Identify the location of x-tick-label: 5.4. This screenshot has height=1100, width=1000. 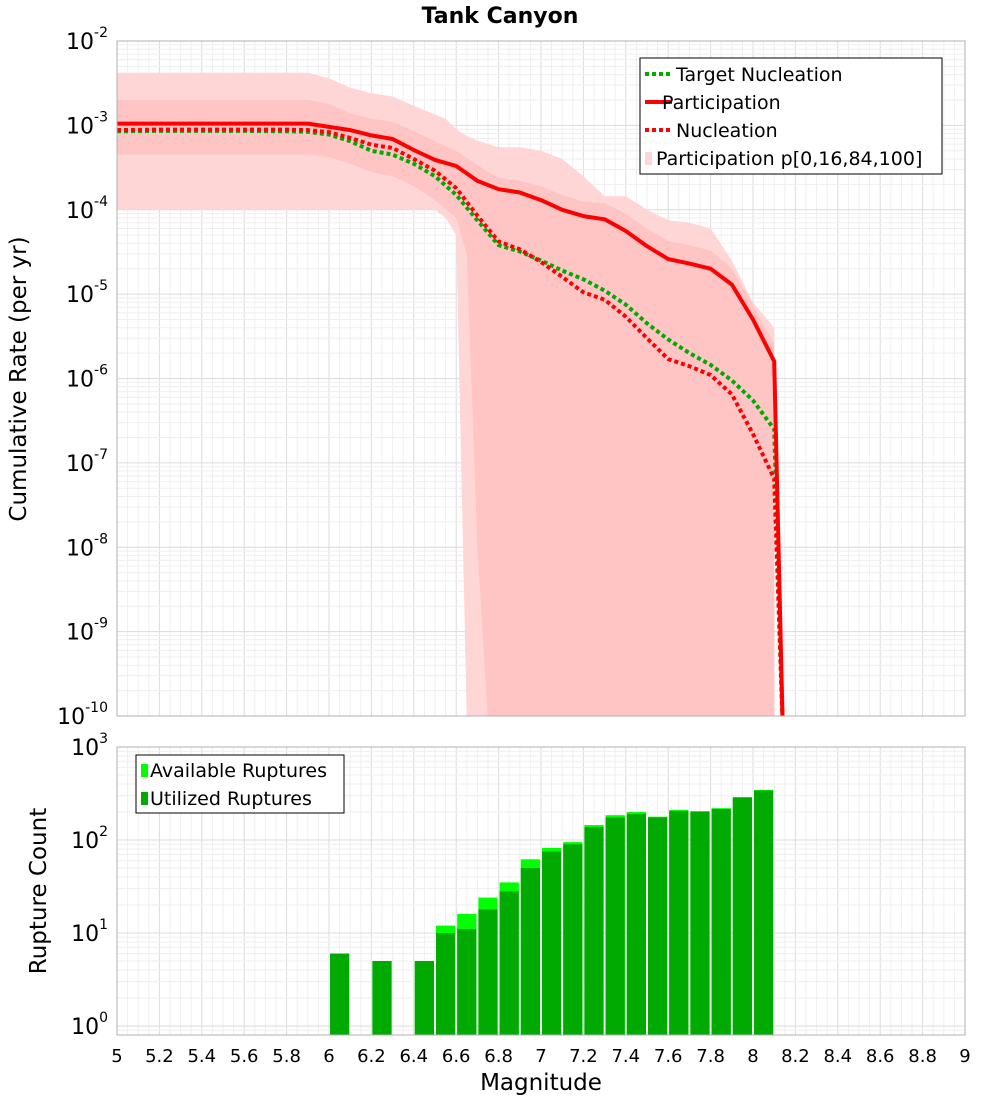
(201, 1056).